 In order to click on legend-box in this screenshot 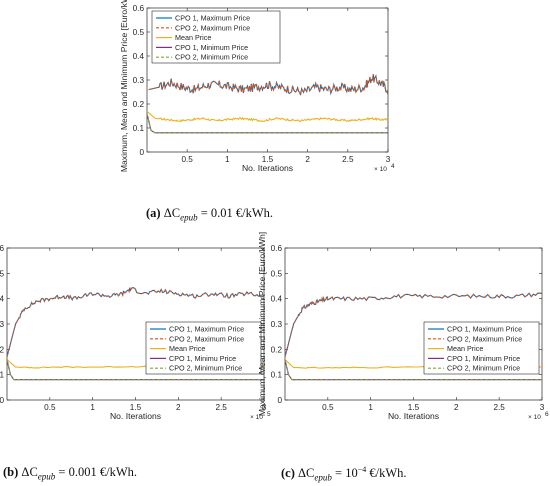, I will do `click(216, 37)`.